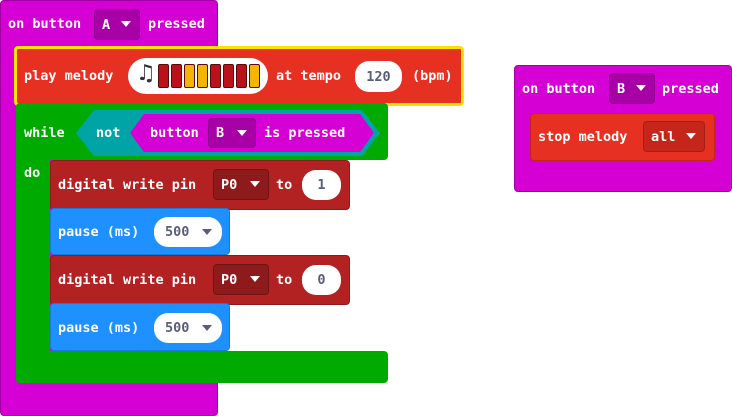  What do you see at coordinates (241, 184) in the screenshot?
I see `pin-dropdown-1: P0` at bounding box center [241, 184].